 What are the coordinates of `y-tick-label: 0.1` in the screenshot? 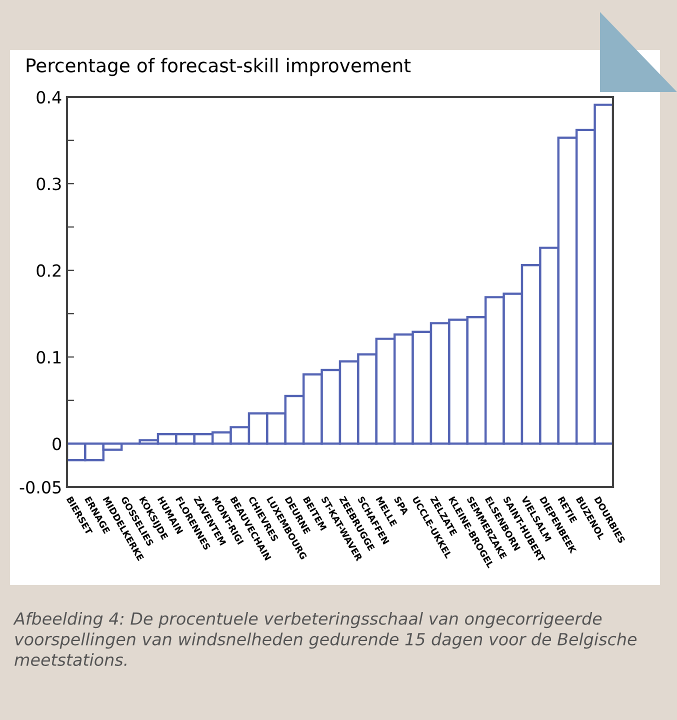 It's located at (48, 357).